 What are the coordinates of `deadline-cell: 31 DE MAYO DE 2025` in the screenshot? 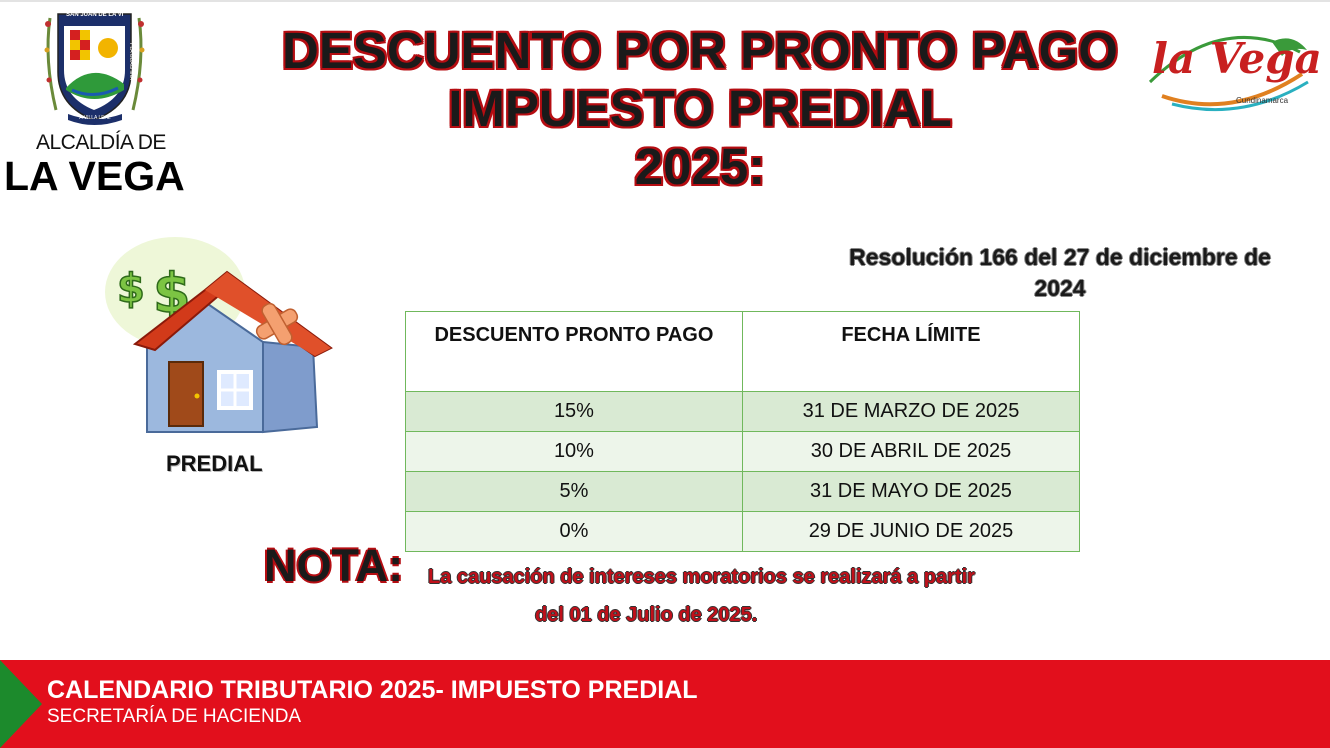 It's located at (911, 491).